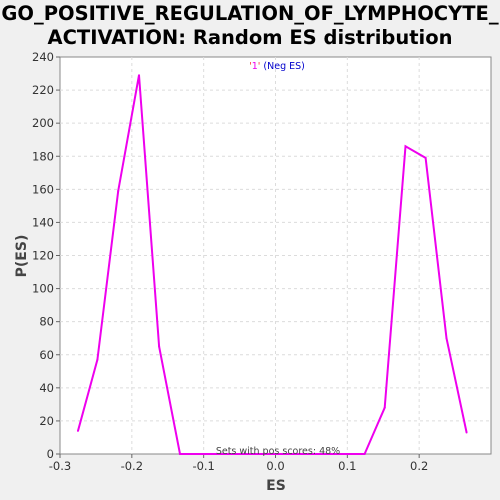 The width and height of the screenshot is (500, 500). What do you see at coordinates (46, 355) in the screenshot?
I see `y-tick-label: 60` at bounding box center [46, 355].